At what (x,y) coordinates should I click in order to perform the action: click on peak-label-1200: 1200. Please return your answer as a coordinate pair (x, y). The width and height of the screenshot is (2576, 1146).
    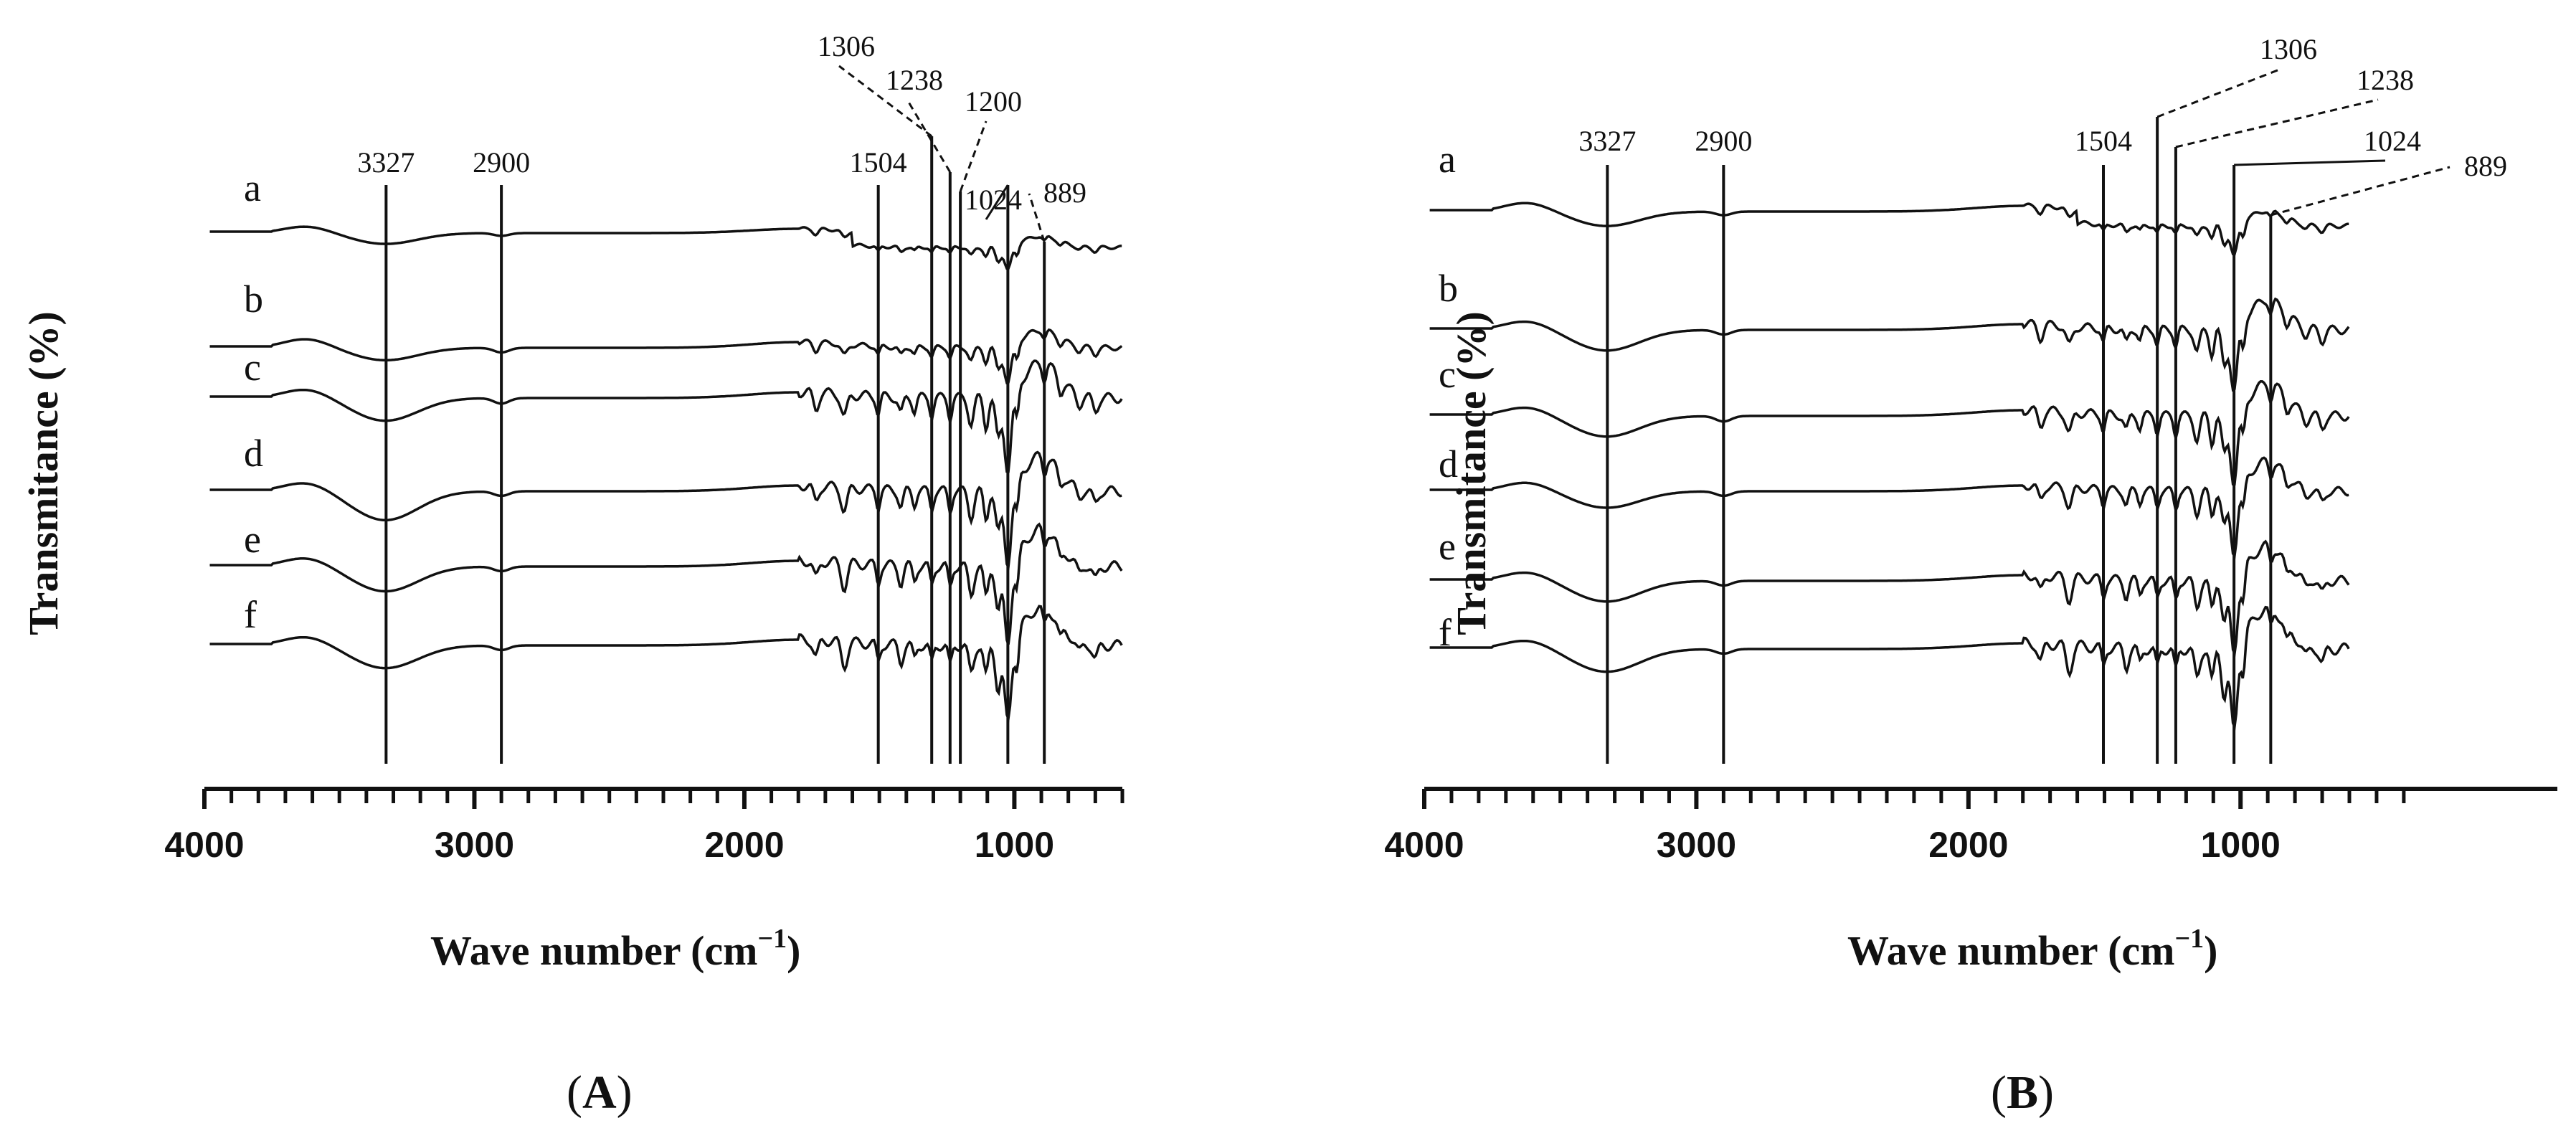
    Looking at the image, I should click on (993, 101).